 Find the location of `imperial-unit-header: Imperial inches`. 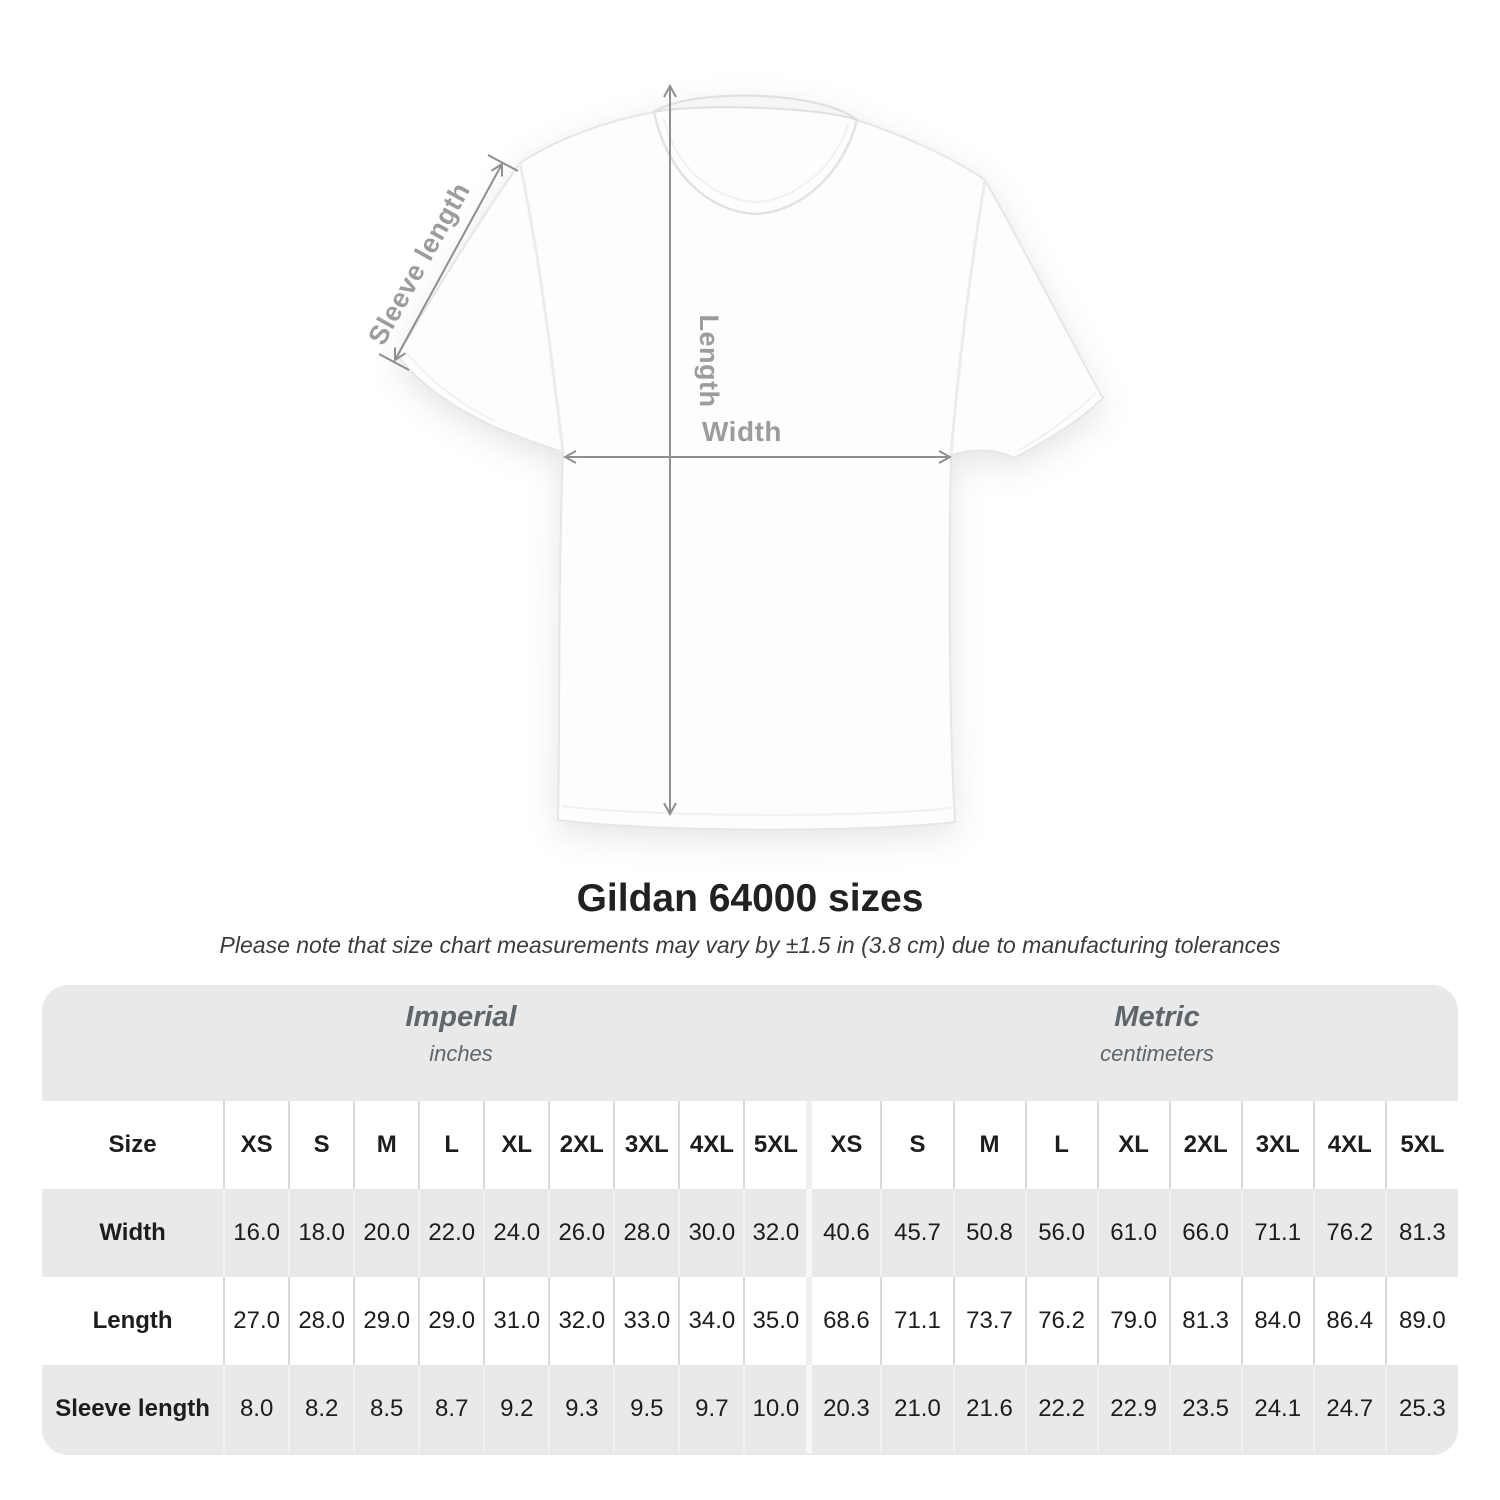

imperial-unit-header: Imperial inches is located at coordinates (460, 1034).